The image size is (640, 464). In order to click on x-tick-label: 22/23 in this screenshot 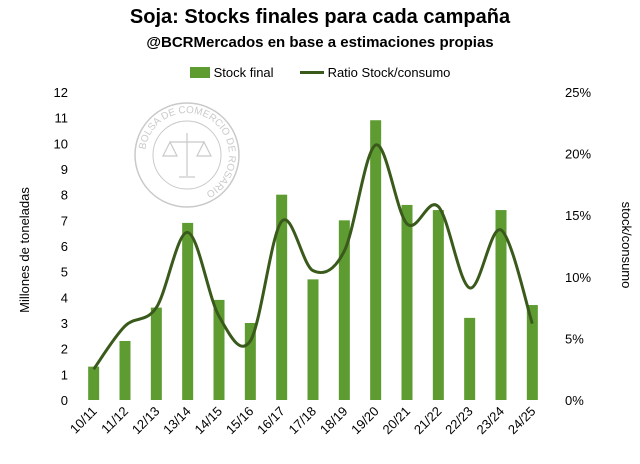, I will do `click(459, 421)`.